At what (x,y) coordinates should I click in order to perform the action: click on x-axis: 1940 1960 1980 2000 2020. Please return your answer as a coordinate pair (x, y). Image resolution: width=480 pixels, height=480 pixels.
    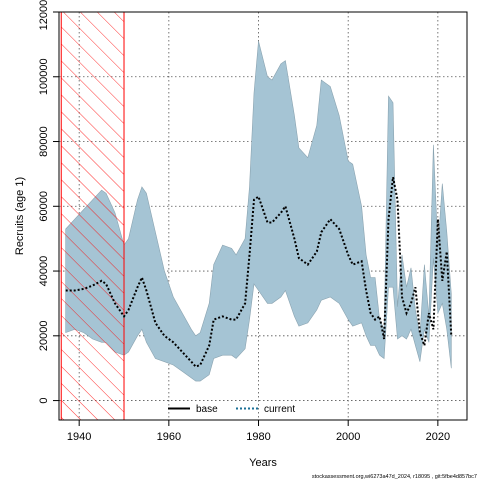
    Looking at the image, I should click on (258, 431).